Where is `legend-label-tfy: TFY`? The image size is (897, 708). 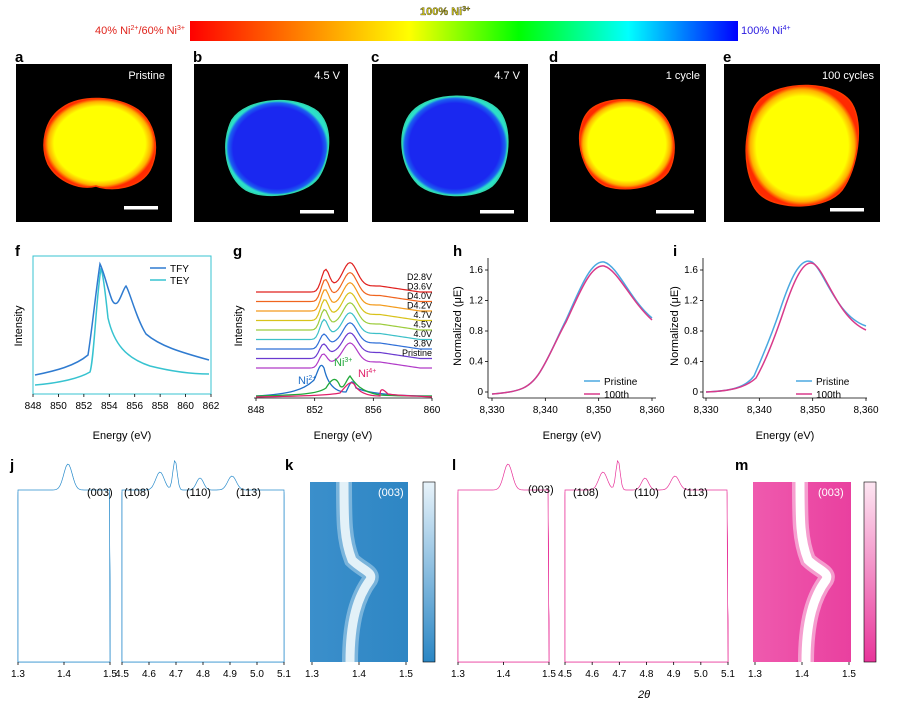 legend-label-tfy: TFY is located at coordinates (179, 269).